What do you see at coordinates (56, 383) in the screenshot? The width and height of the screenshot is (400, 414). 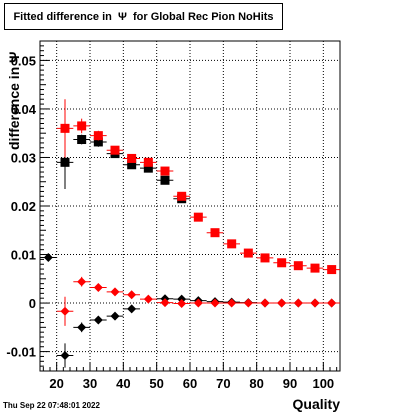 I see `x-tick-label: 20` at bounding box center [56, 383].